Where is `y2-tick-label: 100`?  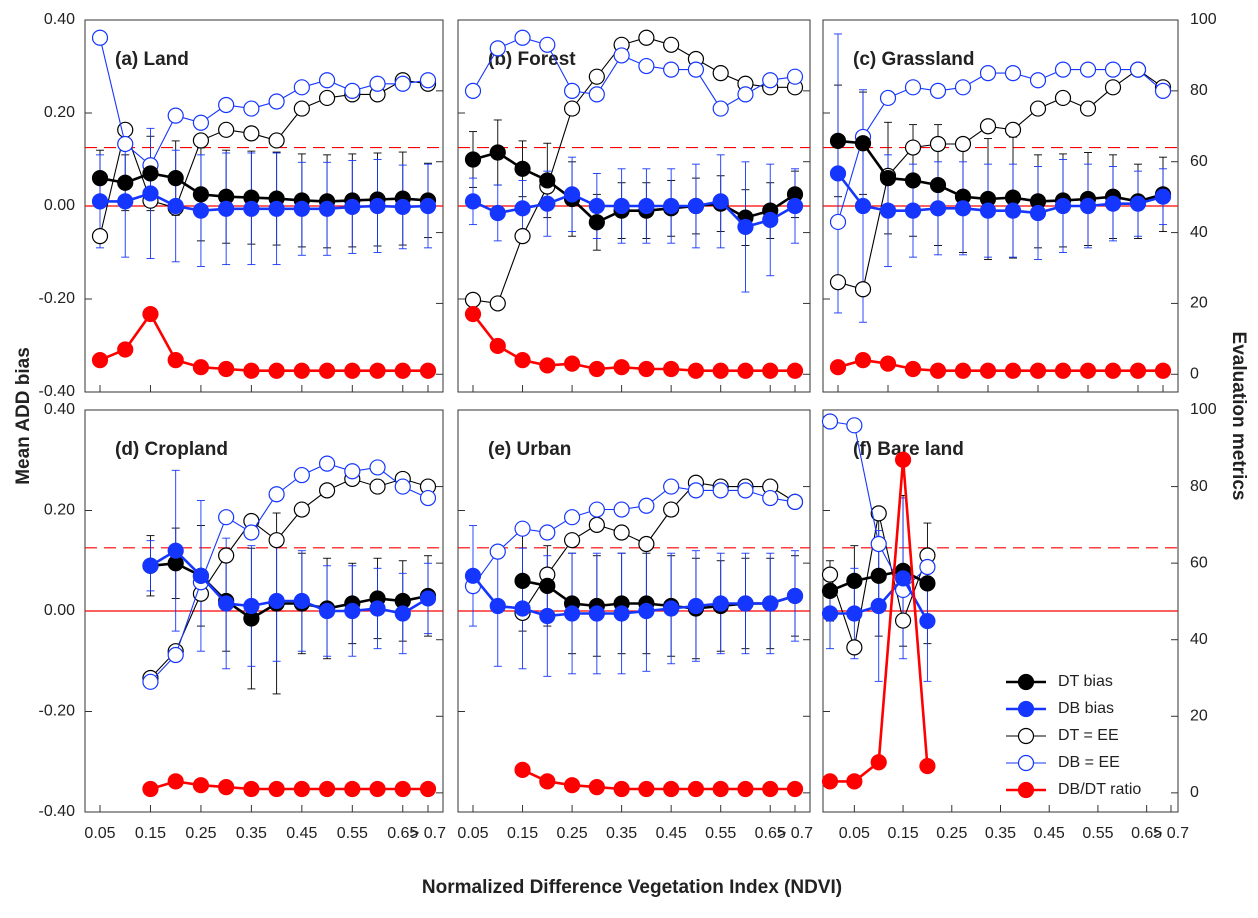 y2-tick-label: 100 is located at coordinates (1203, 409).